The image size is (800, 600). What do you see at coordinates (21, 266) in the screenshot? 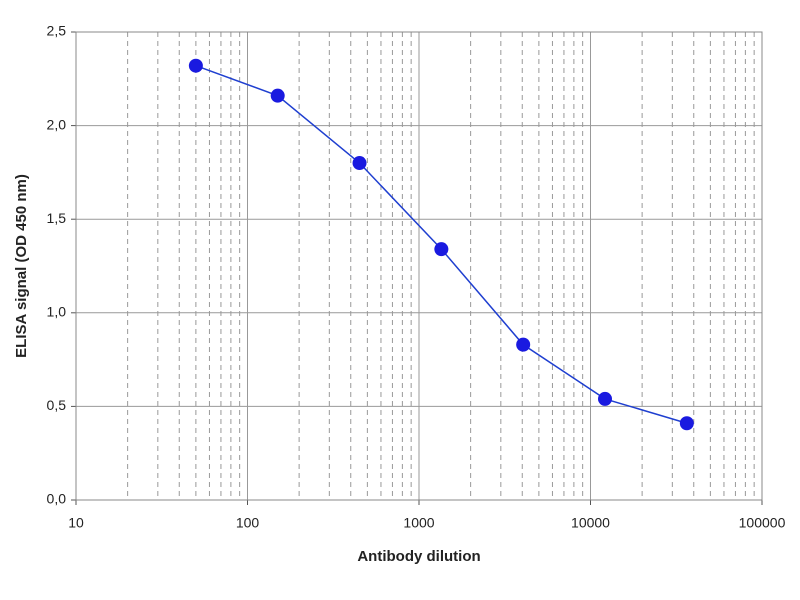
I see `y-axis-title: ELISA signal (OD 450 nm)` at bounding box center [21, 266].